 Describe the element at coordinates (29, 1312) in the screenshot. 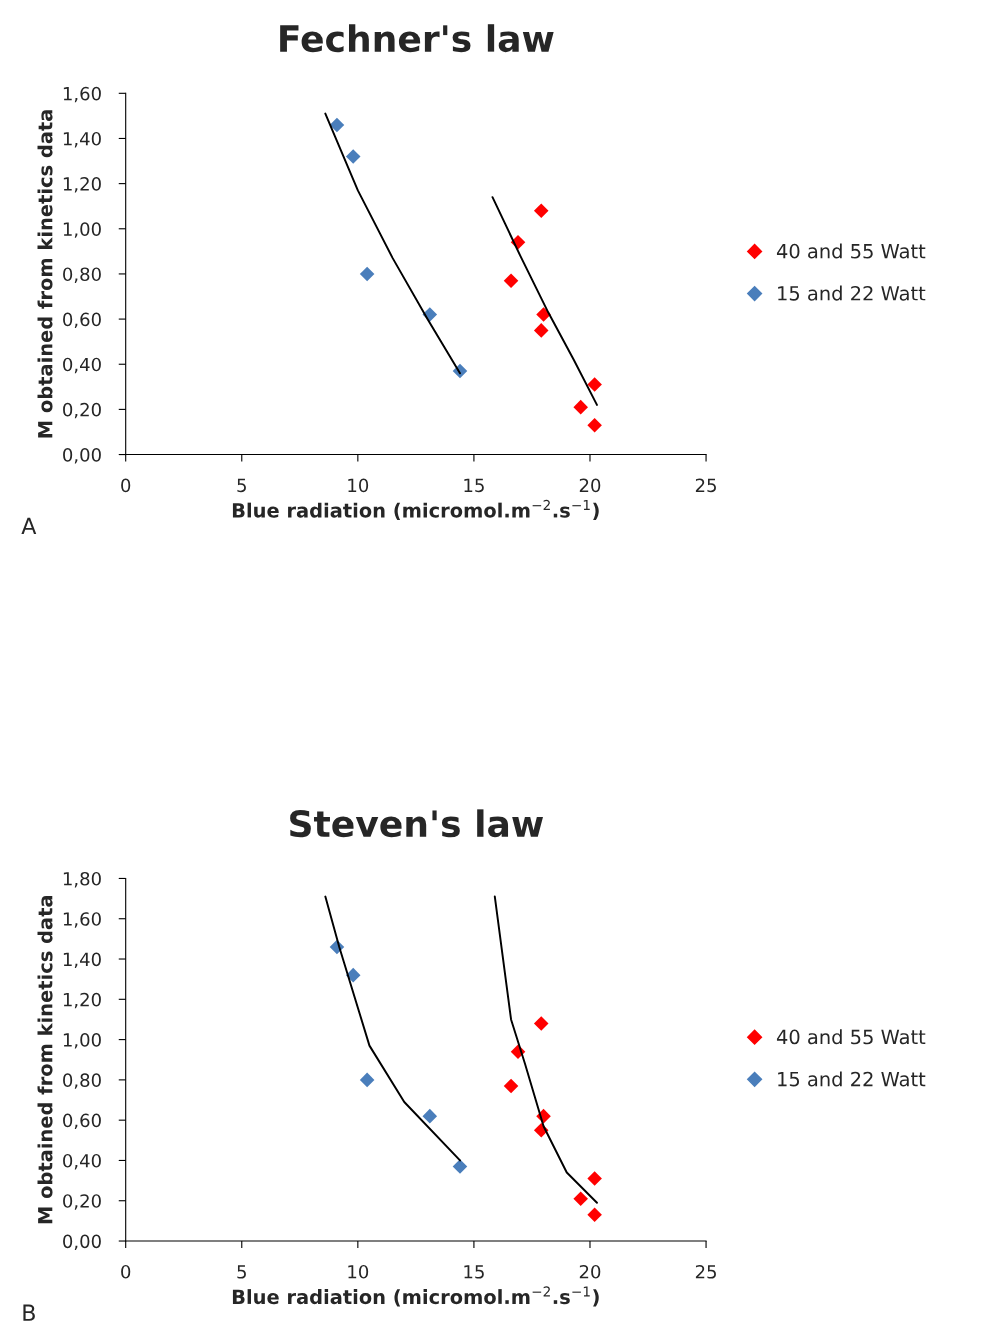

I see `text: B` at that location.